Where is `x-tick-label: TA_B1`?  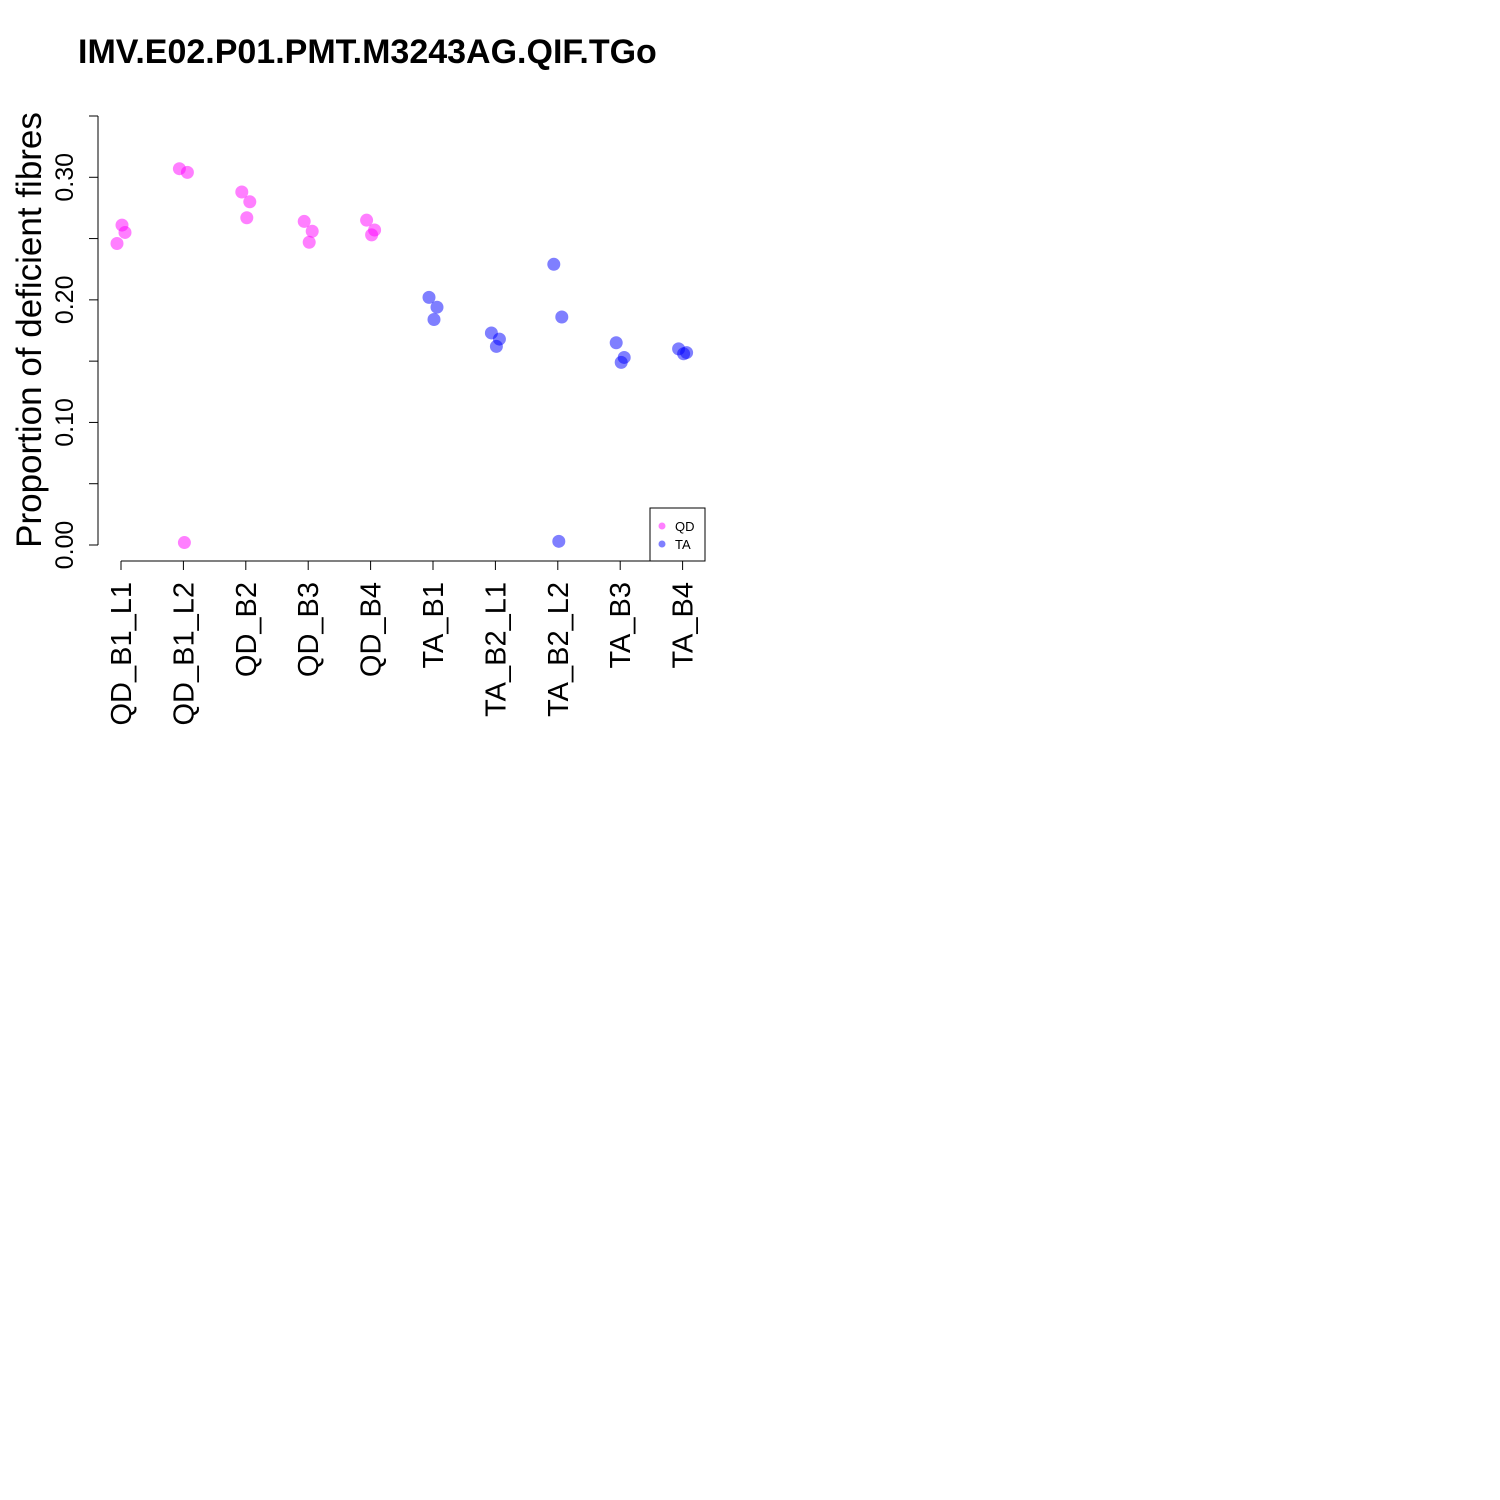
x-tick-label: TA_B1 is located at coordinates (434, 625).